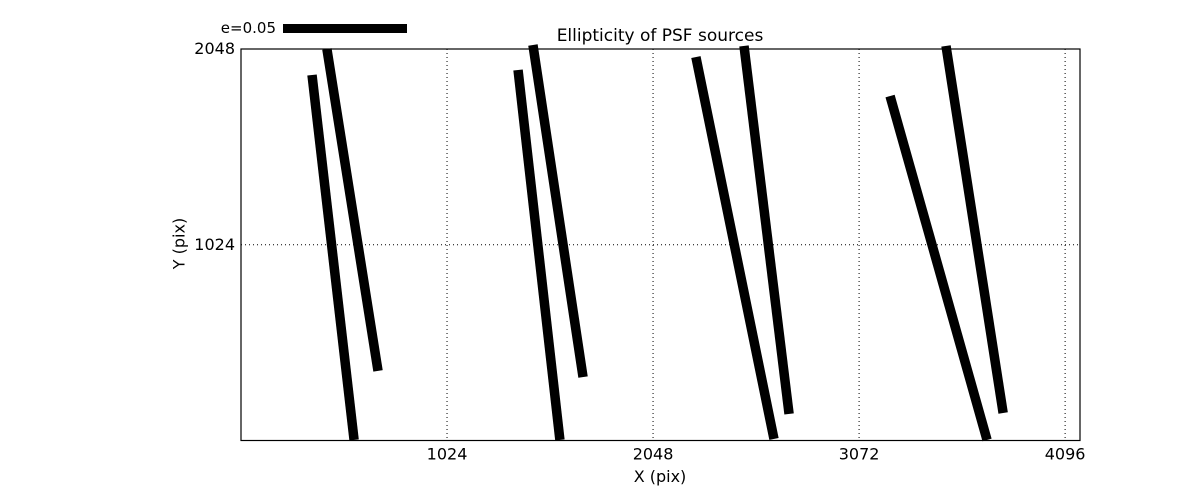  What do you see at coordinates (1065, 454) in the screenshot?
I see `x-tick-label: 4096` at bounding box center [1065, 454].